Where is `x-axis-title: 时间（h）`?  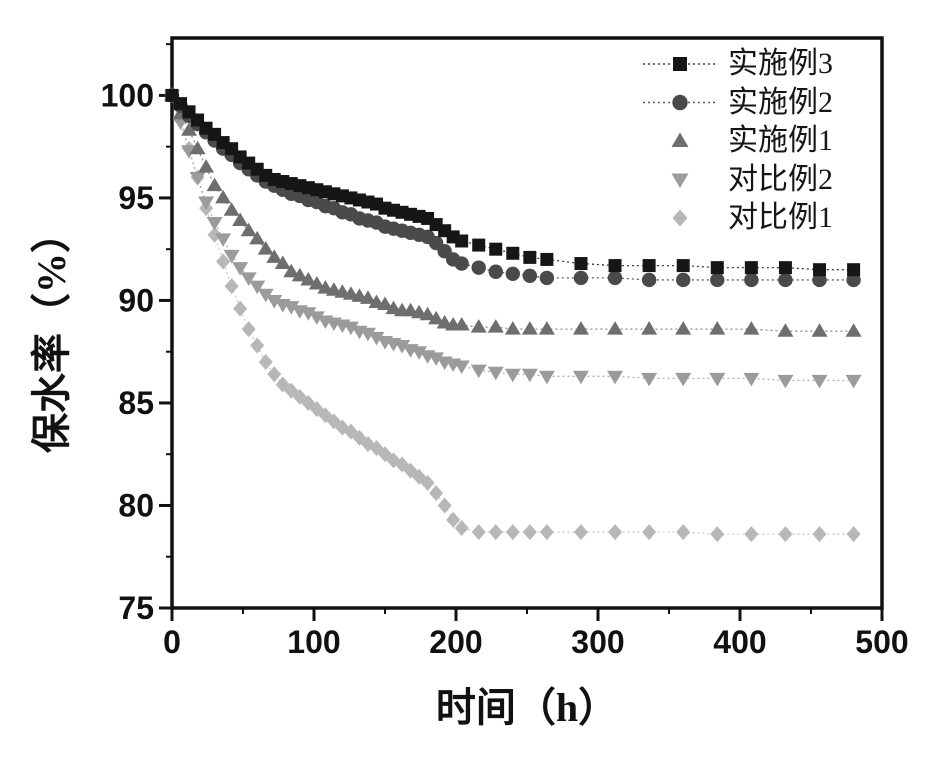
x-axis-title: 时间（h） is located at coordinates (527, 707).